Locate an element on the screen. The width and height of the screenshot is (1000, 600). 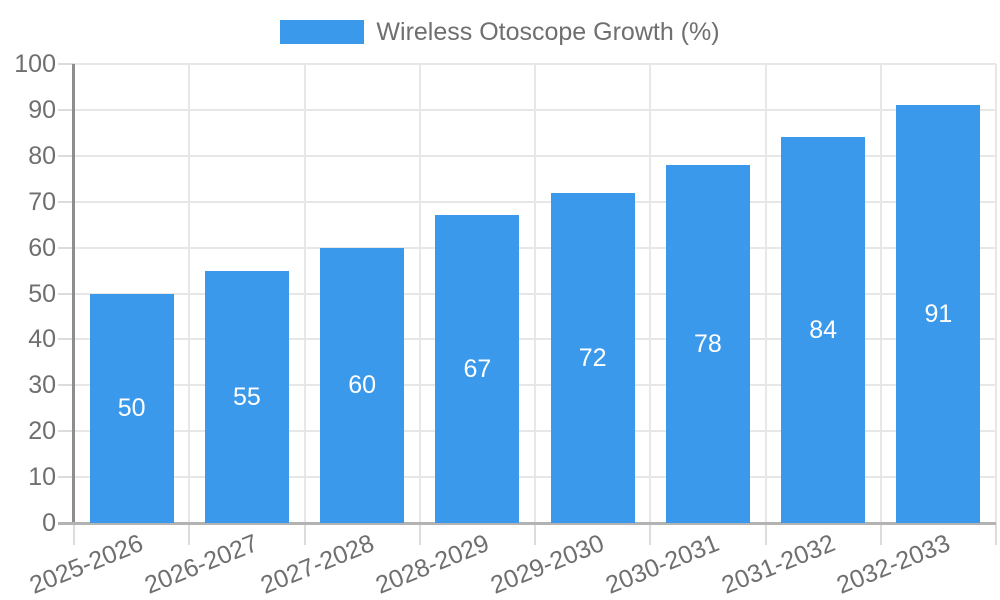
bar-value-label: 50 is located at coordinates (131, 408).